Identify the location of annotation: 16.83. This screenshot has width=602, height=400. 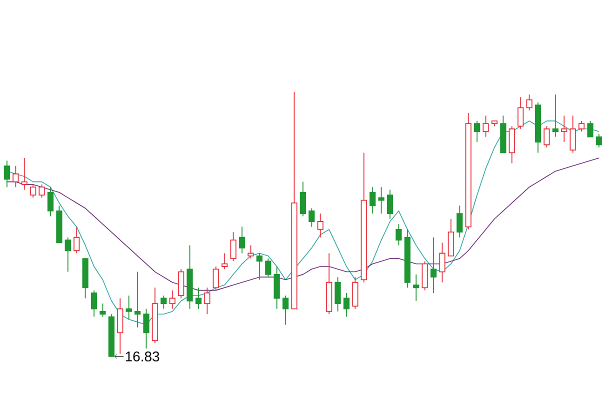
(143, 356).